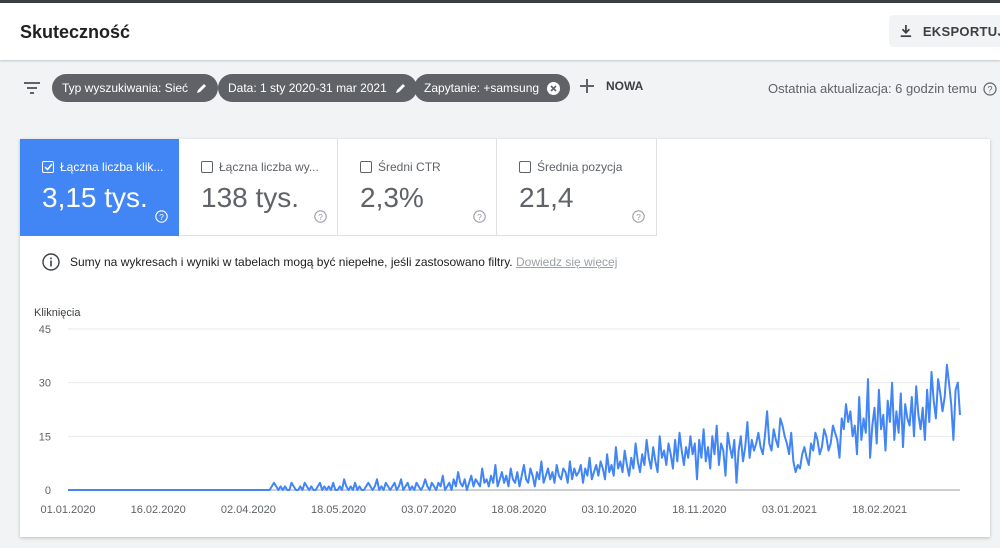 The width and height of the screenshot is (1000, 548). Describe the element at coordinates (75, 32) in the screenshot. I see `page-title: Skuteczność` at that location.